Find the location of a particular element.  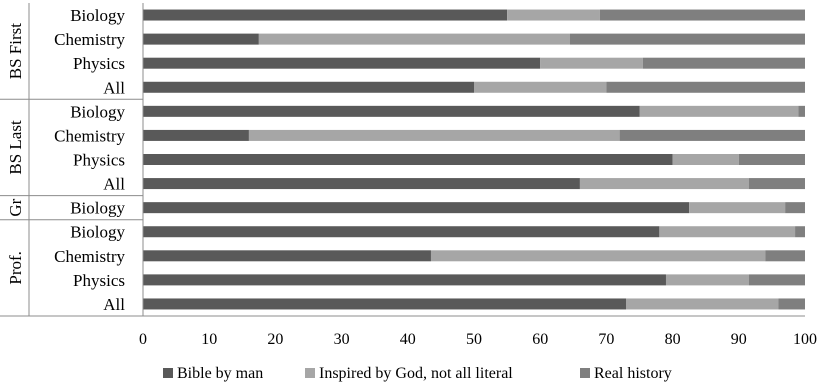

group-label: Gr is located at coordinates (15, 207).